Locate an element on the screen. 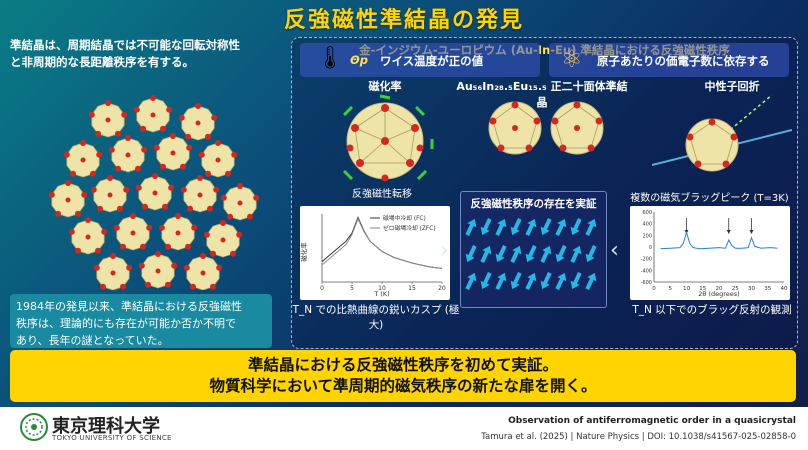  chart2-xtick-label: 10 is located at coordinates (686, 289).